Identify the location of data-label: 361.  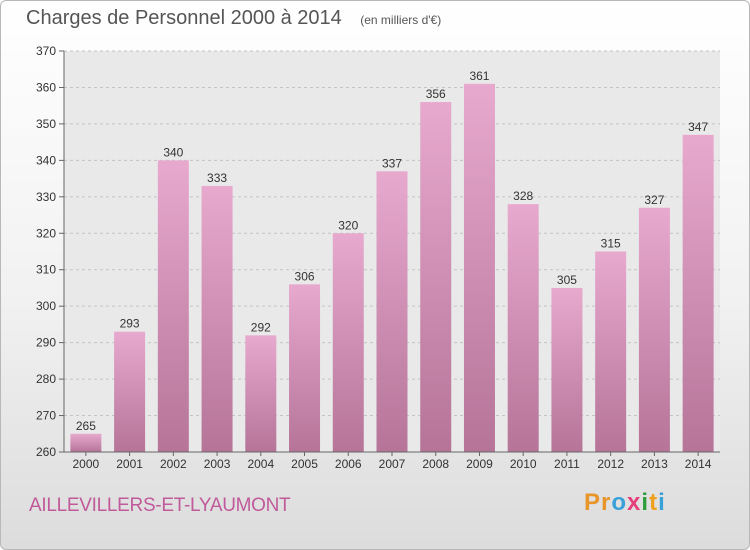
(479, 76).